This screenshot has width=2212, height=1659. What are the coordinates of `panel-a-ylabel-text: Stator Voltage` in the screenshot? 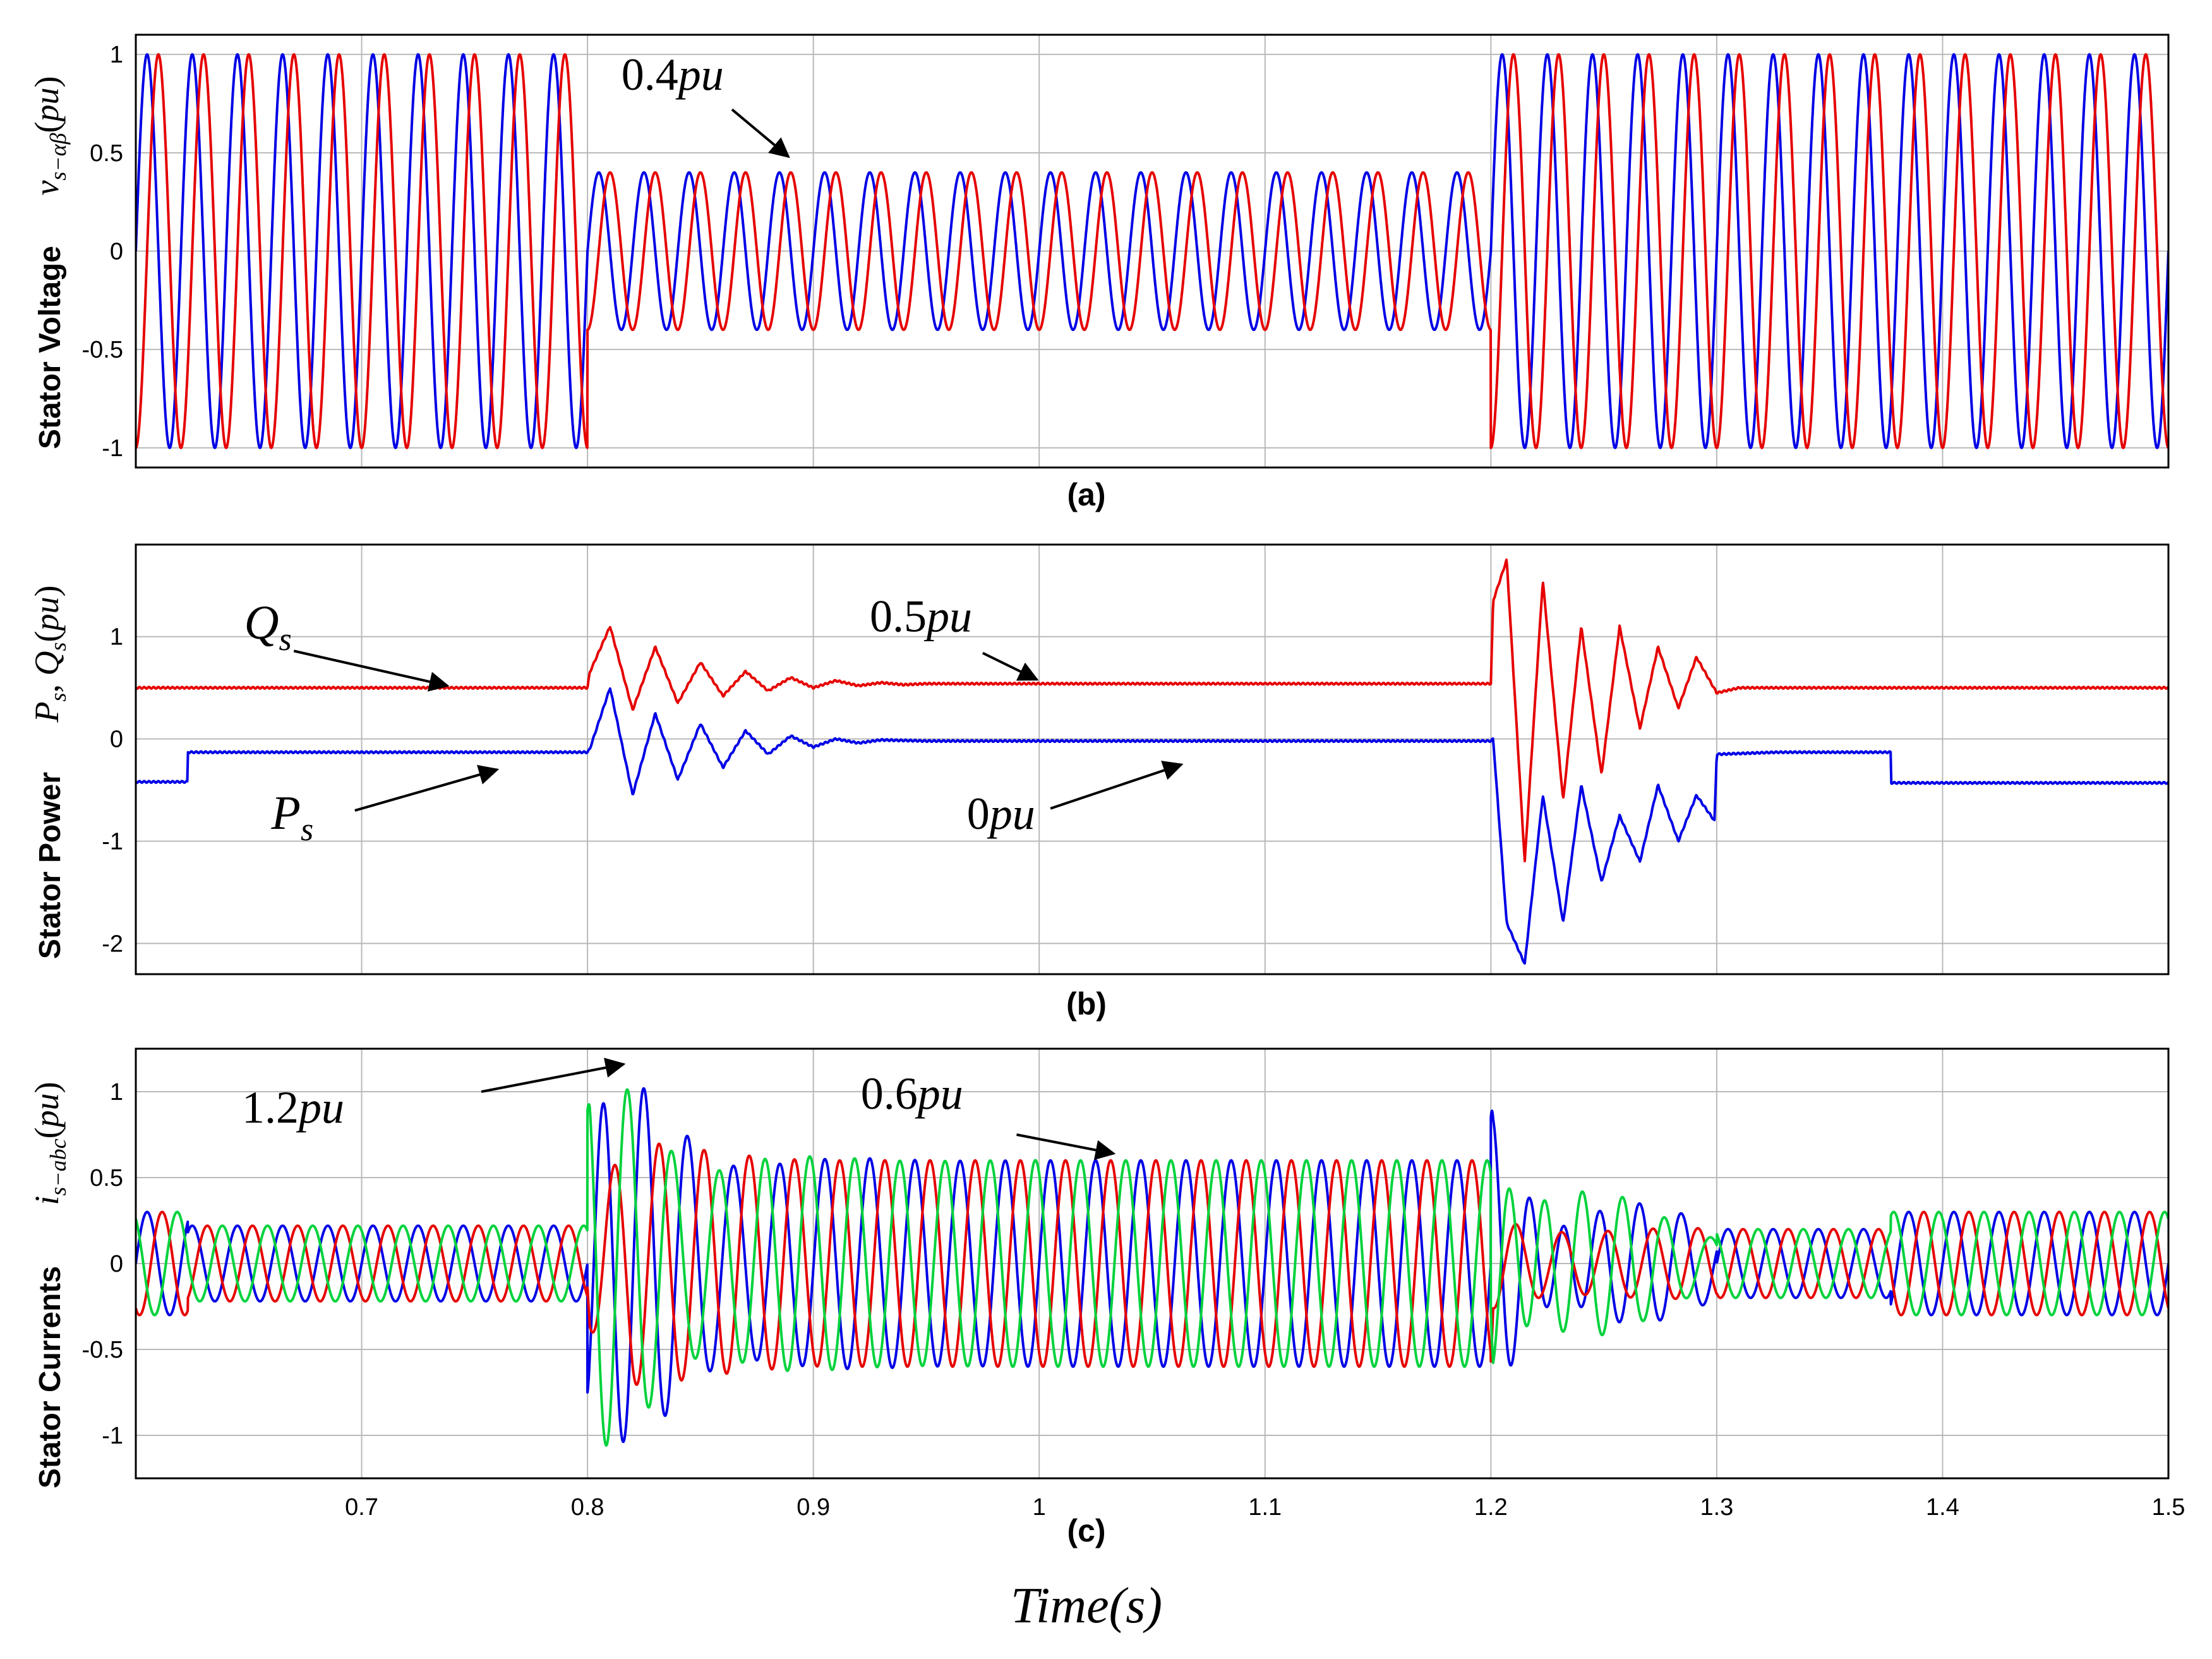 It's located at (50, 347).